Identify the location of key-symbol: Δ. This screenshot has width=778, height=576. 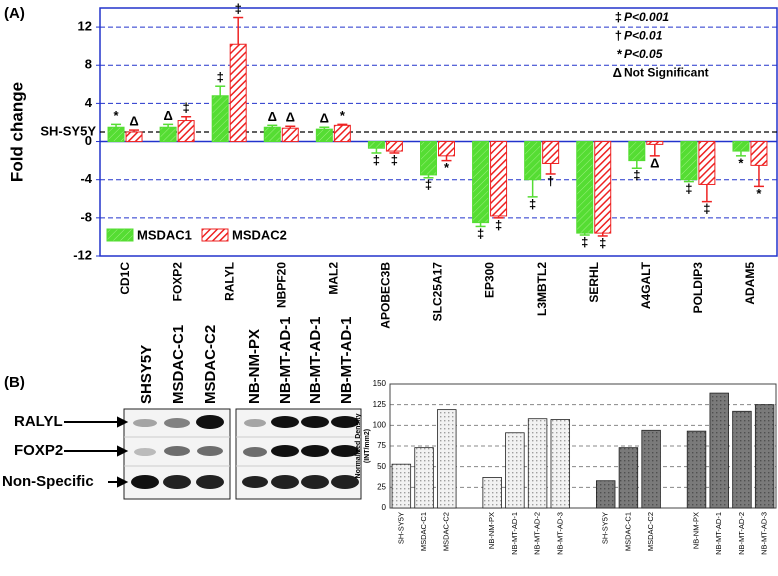
(617, 72).